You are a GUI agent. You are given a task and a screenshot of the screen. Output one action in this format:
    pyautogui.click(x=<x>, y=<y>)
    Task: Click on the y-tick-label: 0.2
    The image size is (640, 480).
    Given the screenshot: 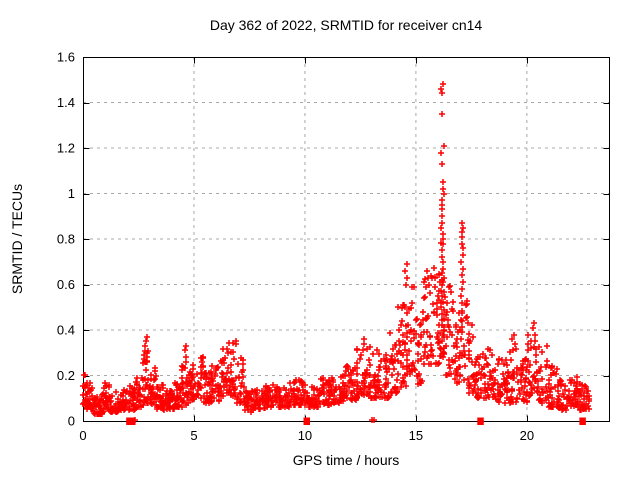 What is the action you would take?
    pyautogui.click(x=66, y=375)
    